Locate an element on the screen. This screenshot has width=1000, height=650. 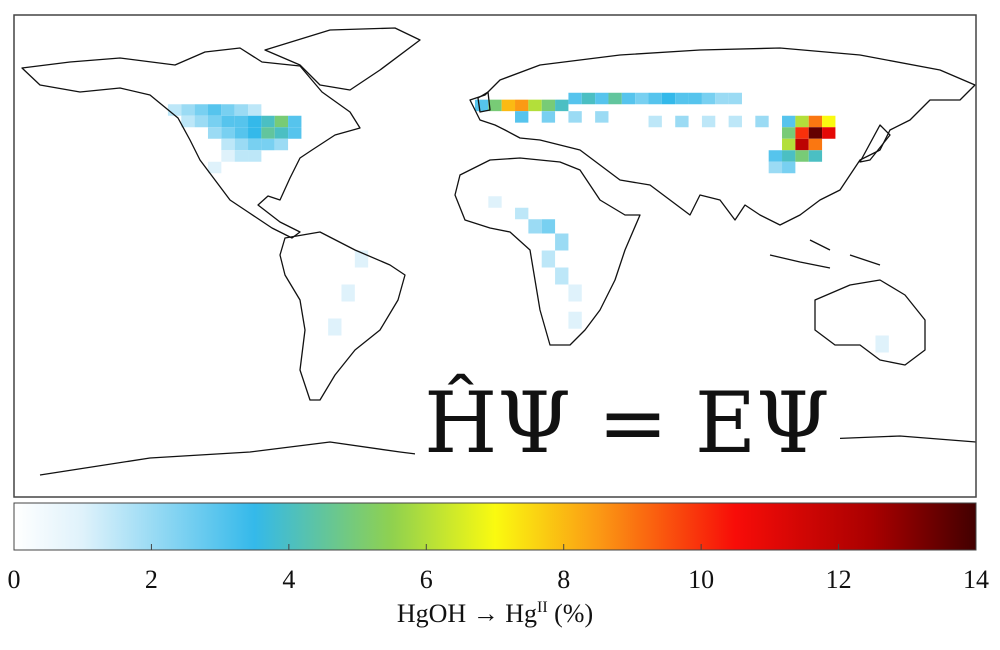
africa is located at coordinates (547, 251).